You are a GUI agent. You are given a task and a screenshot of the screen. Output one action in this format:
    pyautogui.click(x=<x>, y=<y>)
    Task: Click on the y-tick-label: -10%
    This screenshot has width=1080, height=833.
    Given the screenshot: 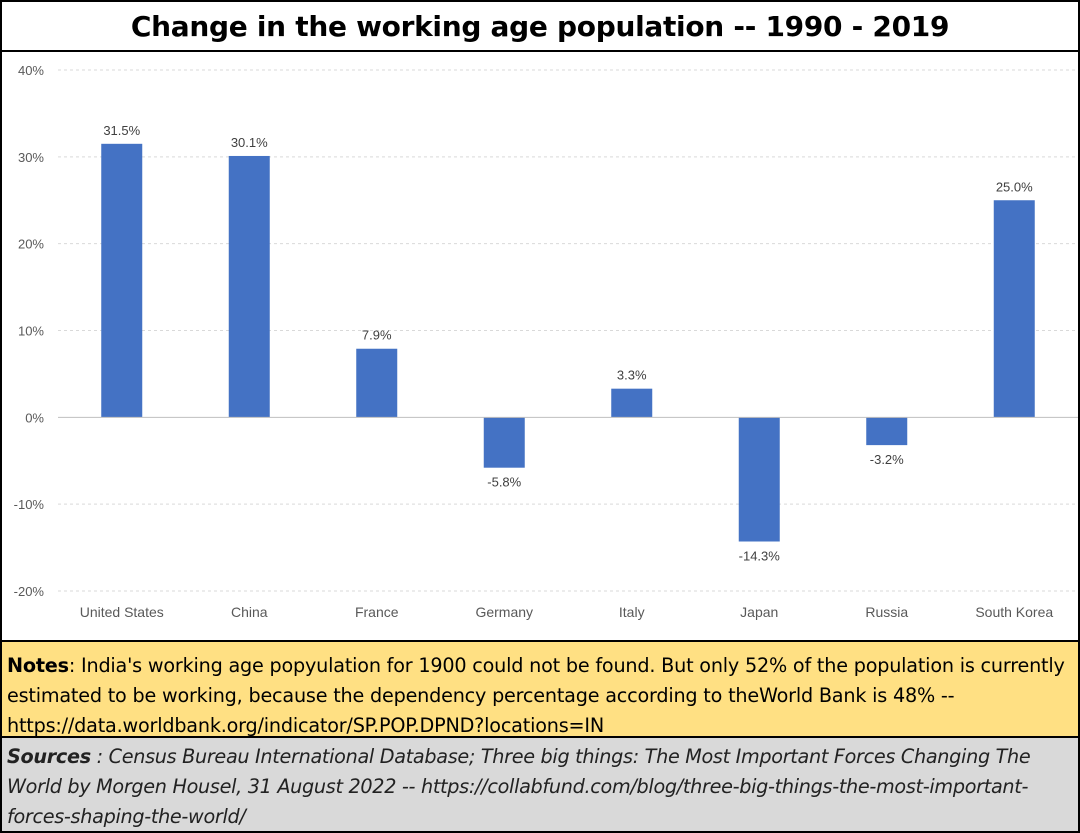 What is the action you would take?
    pyautogui.click(x=29, y=504)
    